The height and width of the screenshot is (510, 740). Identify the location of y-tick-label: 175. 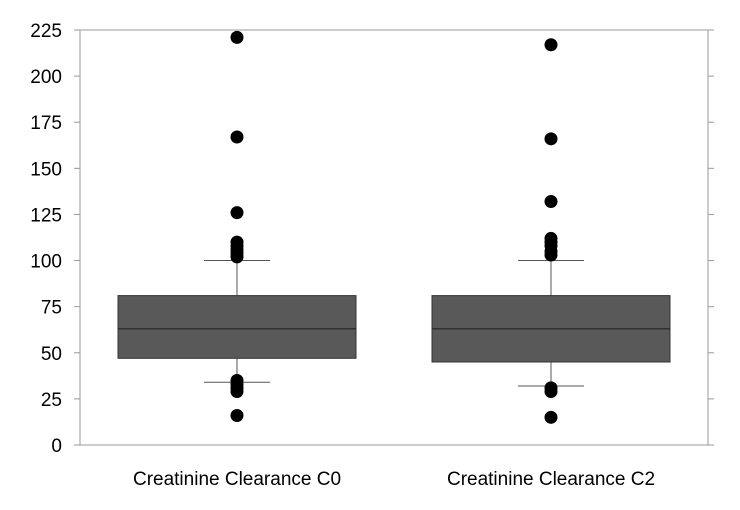
(46, 123).